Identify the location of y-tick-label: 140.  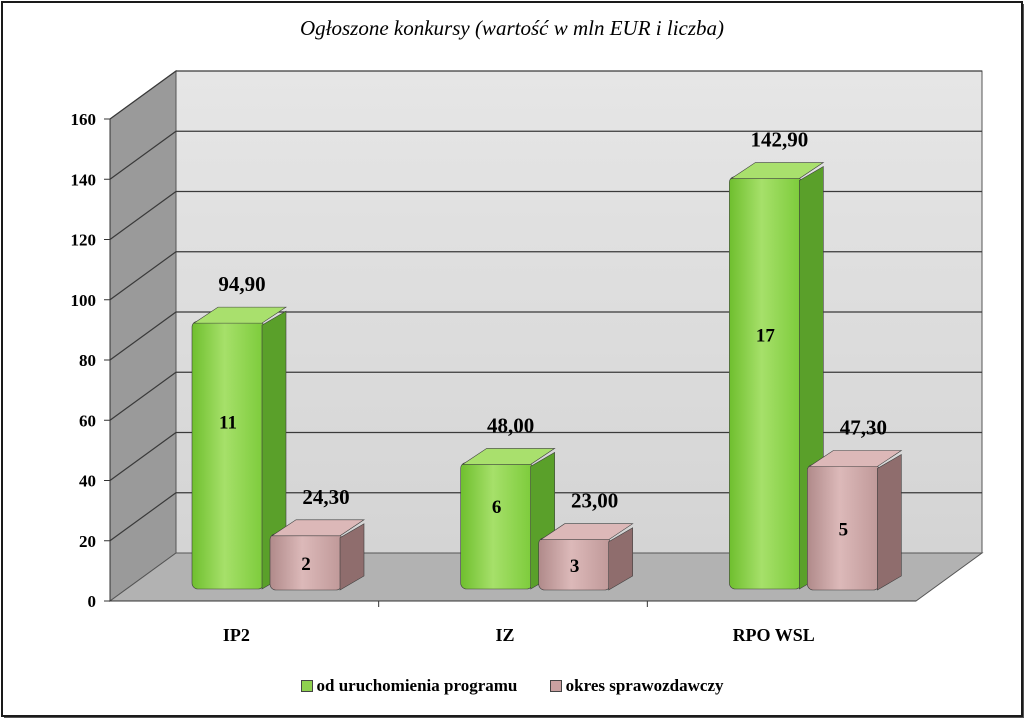
(84, 179).